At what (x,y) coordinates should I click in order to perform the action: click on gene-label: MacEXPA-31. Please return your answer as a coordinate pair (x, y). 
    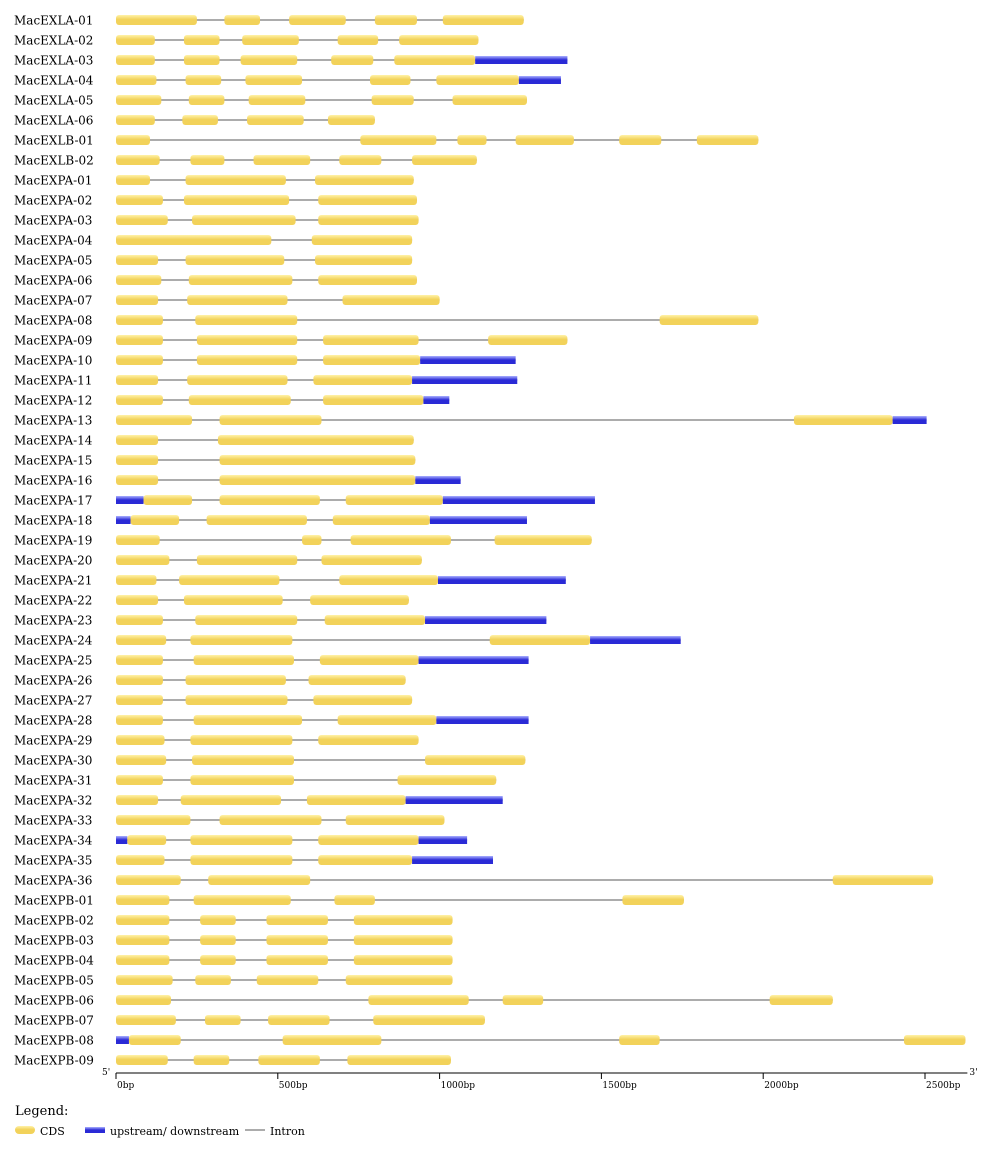
    Looking at the image, I should click on (53, 781).